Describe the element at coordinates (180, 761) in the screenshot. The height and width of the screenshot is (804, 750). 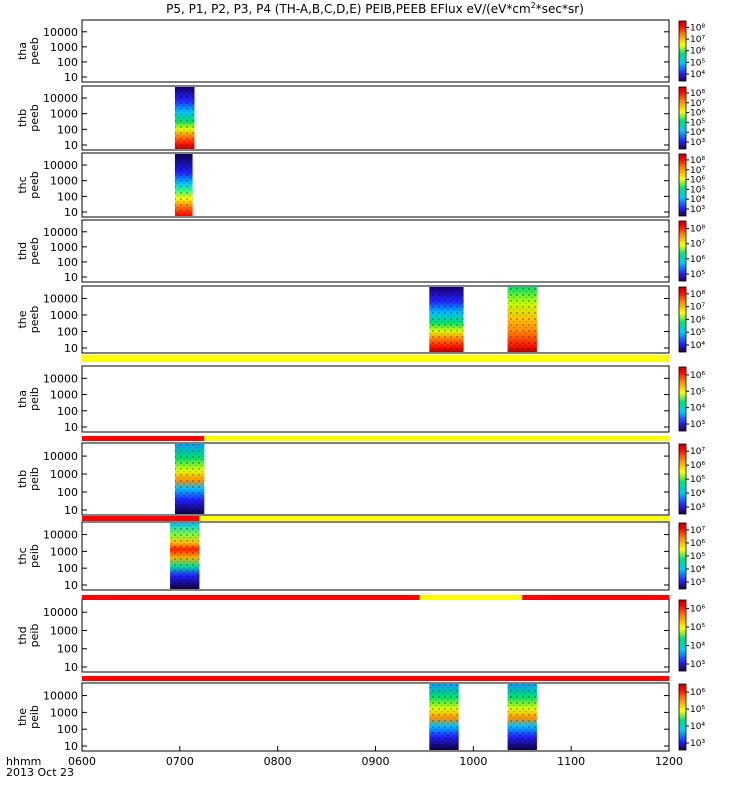
I see `x-tick-label: 0700` at that location.